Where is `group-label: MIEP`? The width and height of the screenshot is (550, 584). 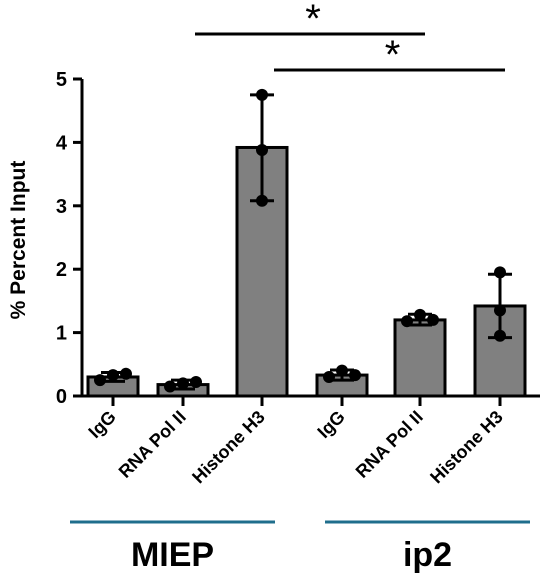 group-label: MIEP is located at coordinates (172, 555).